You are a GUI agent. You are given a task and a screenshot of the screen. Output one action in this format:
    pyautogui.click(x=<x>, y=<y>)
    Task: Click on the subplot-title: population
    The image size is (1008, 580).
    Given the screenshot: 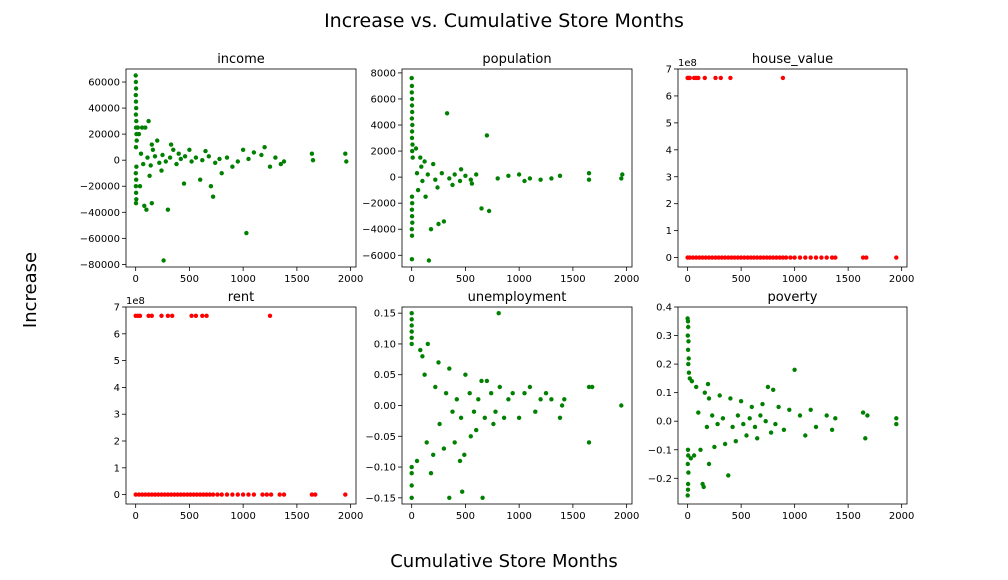 What is the action you would take?
    pyautogui.click(x=516, y=59)
    